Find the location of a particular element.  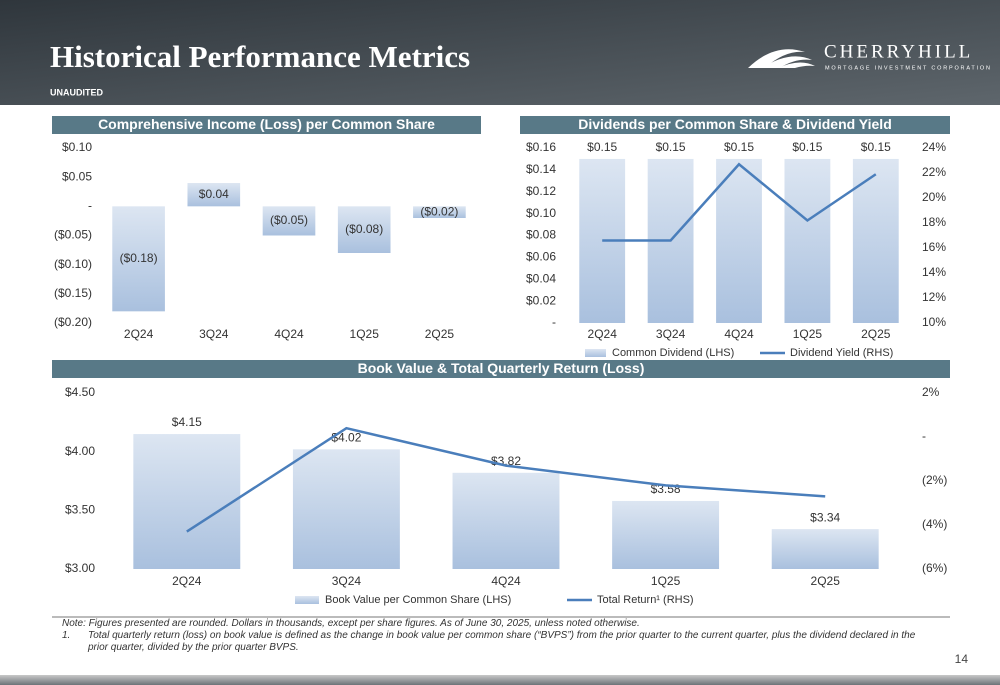

y-tick-label: $0.14 is located at coordinates (541, 169).